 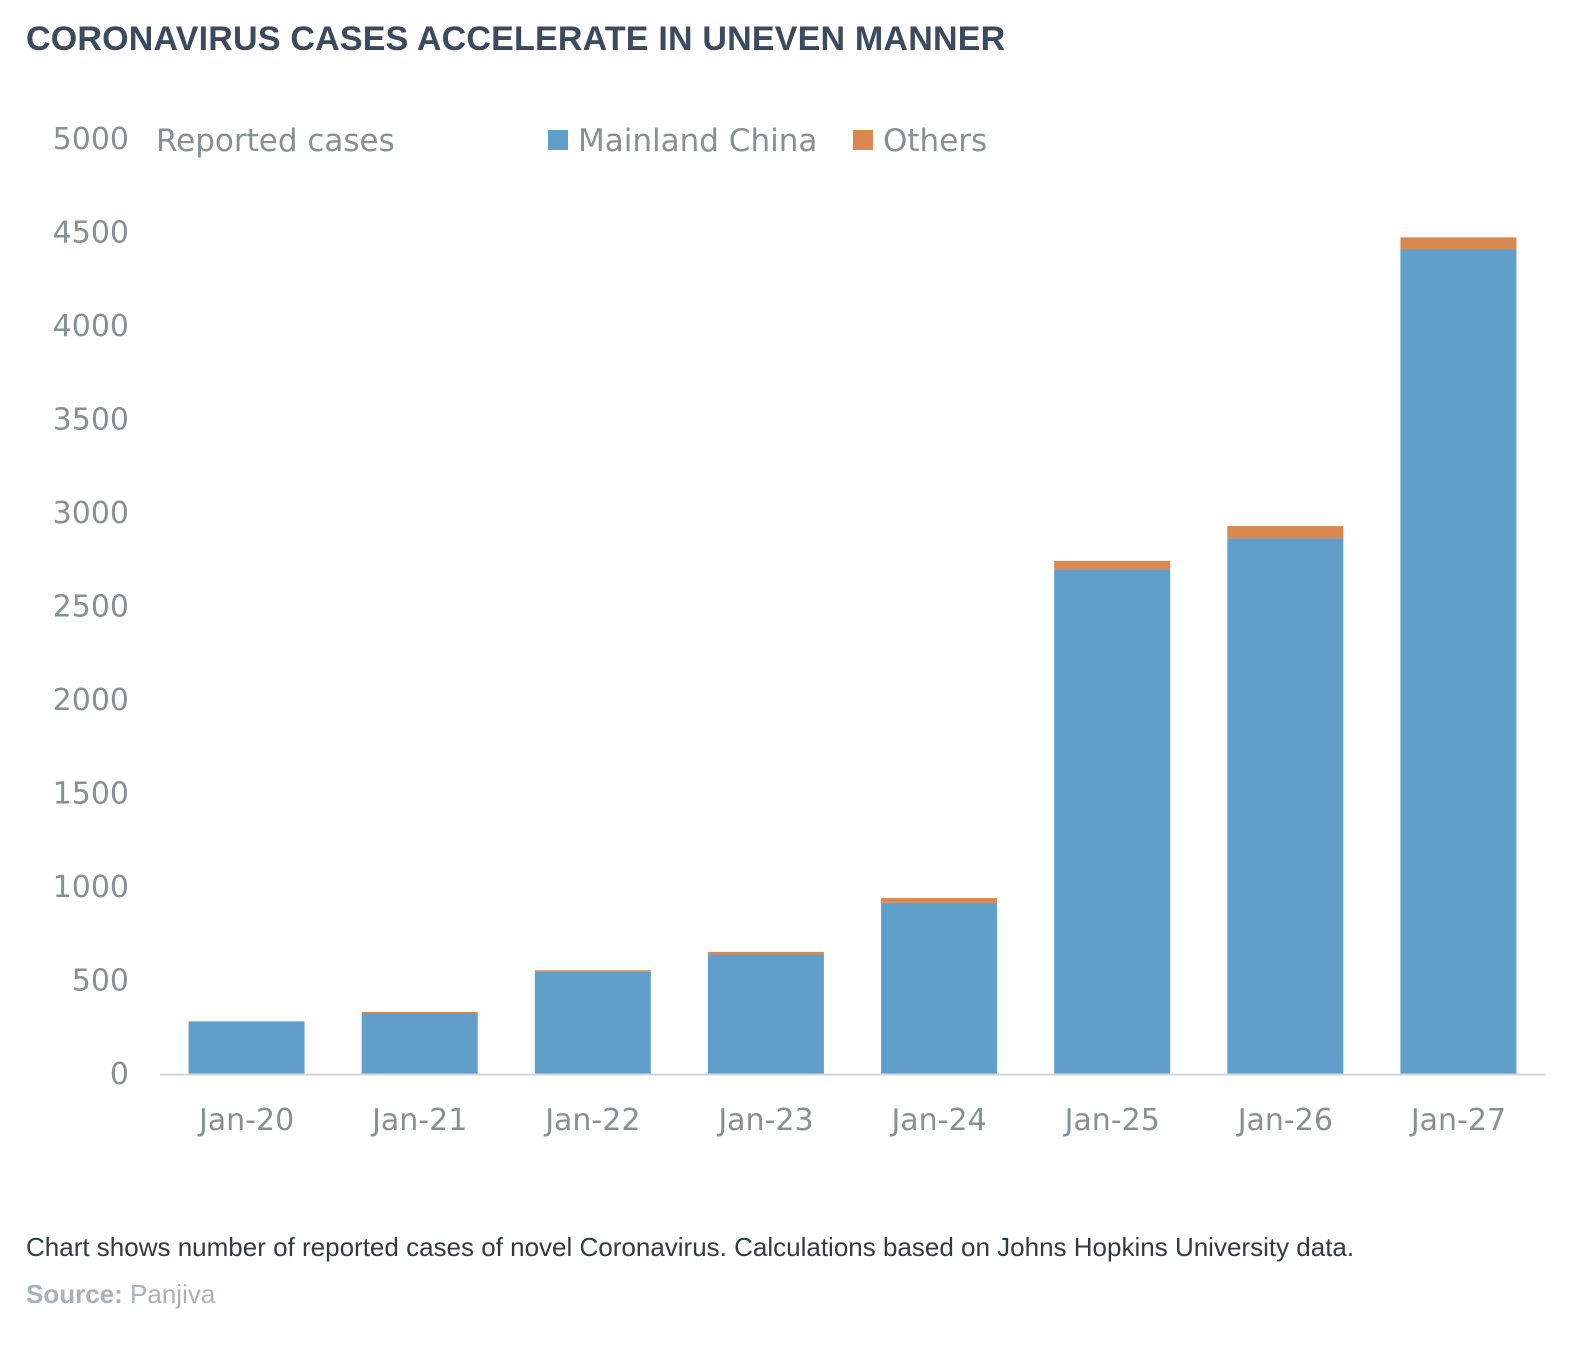 What do you see at coordinates (91, 887) in the screenshot?
I see `y-tick-label: 1000` at bounding box center [91, 887].